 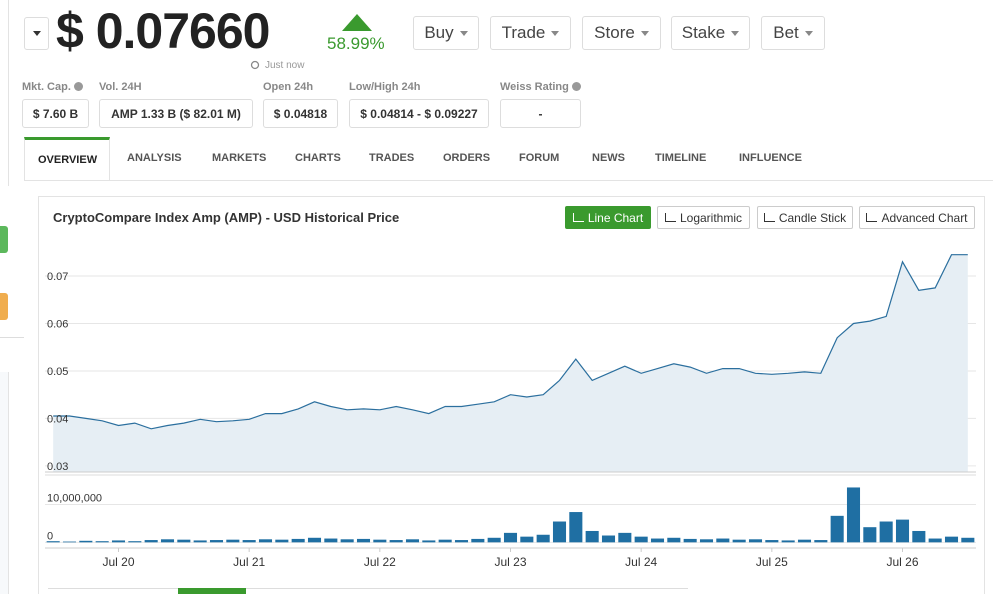 What do you see at coordinates (4, 306) in the screenshot?
I see `sidebar-orange` at bounding box center [4, 306].